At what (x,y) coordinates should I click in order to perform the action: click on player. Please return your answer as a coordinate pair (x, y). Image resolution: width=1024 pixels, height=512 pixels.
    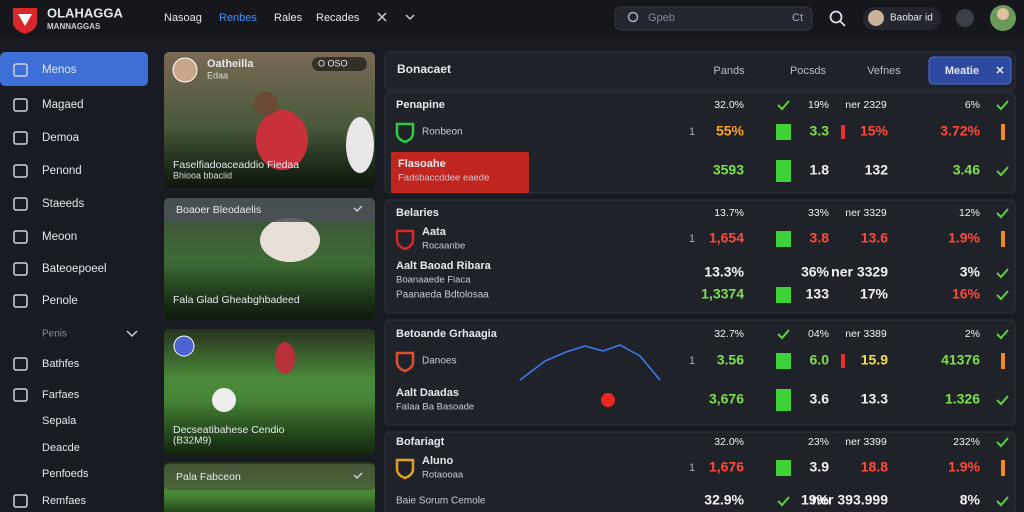
    Looking at the image, I should click on (285, 358).